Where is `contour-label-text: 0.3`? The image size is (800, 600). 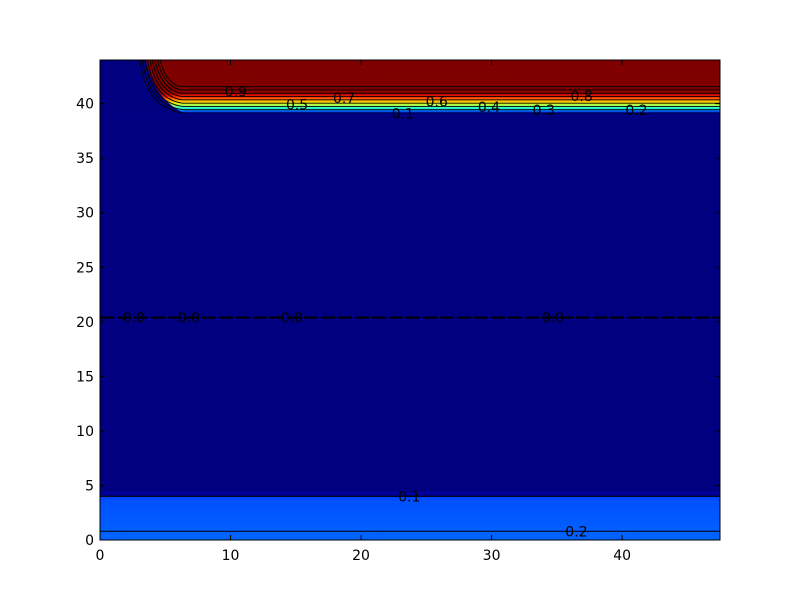 contour-label-text: 0.3 is located at coordinates (544, 111).